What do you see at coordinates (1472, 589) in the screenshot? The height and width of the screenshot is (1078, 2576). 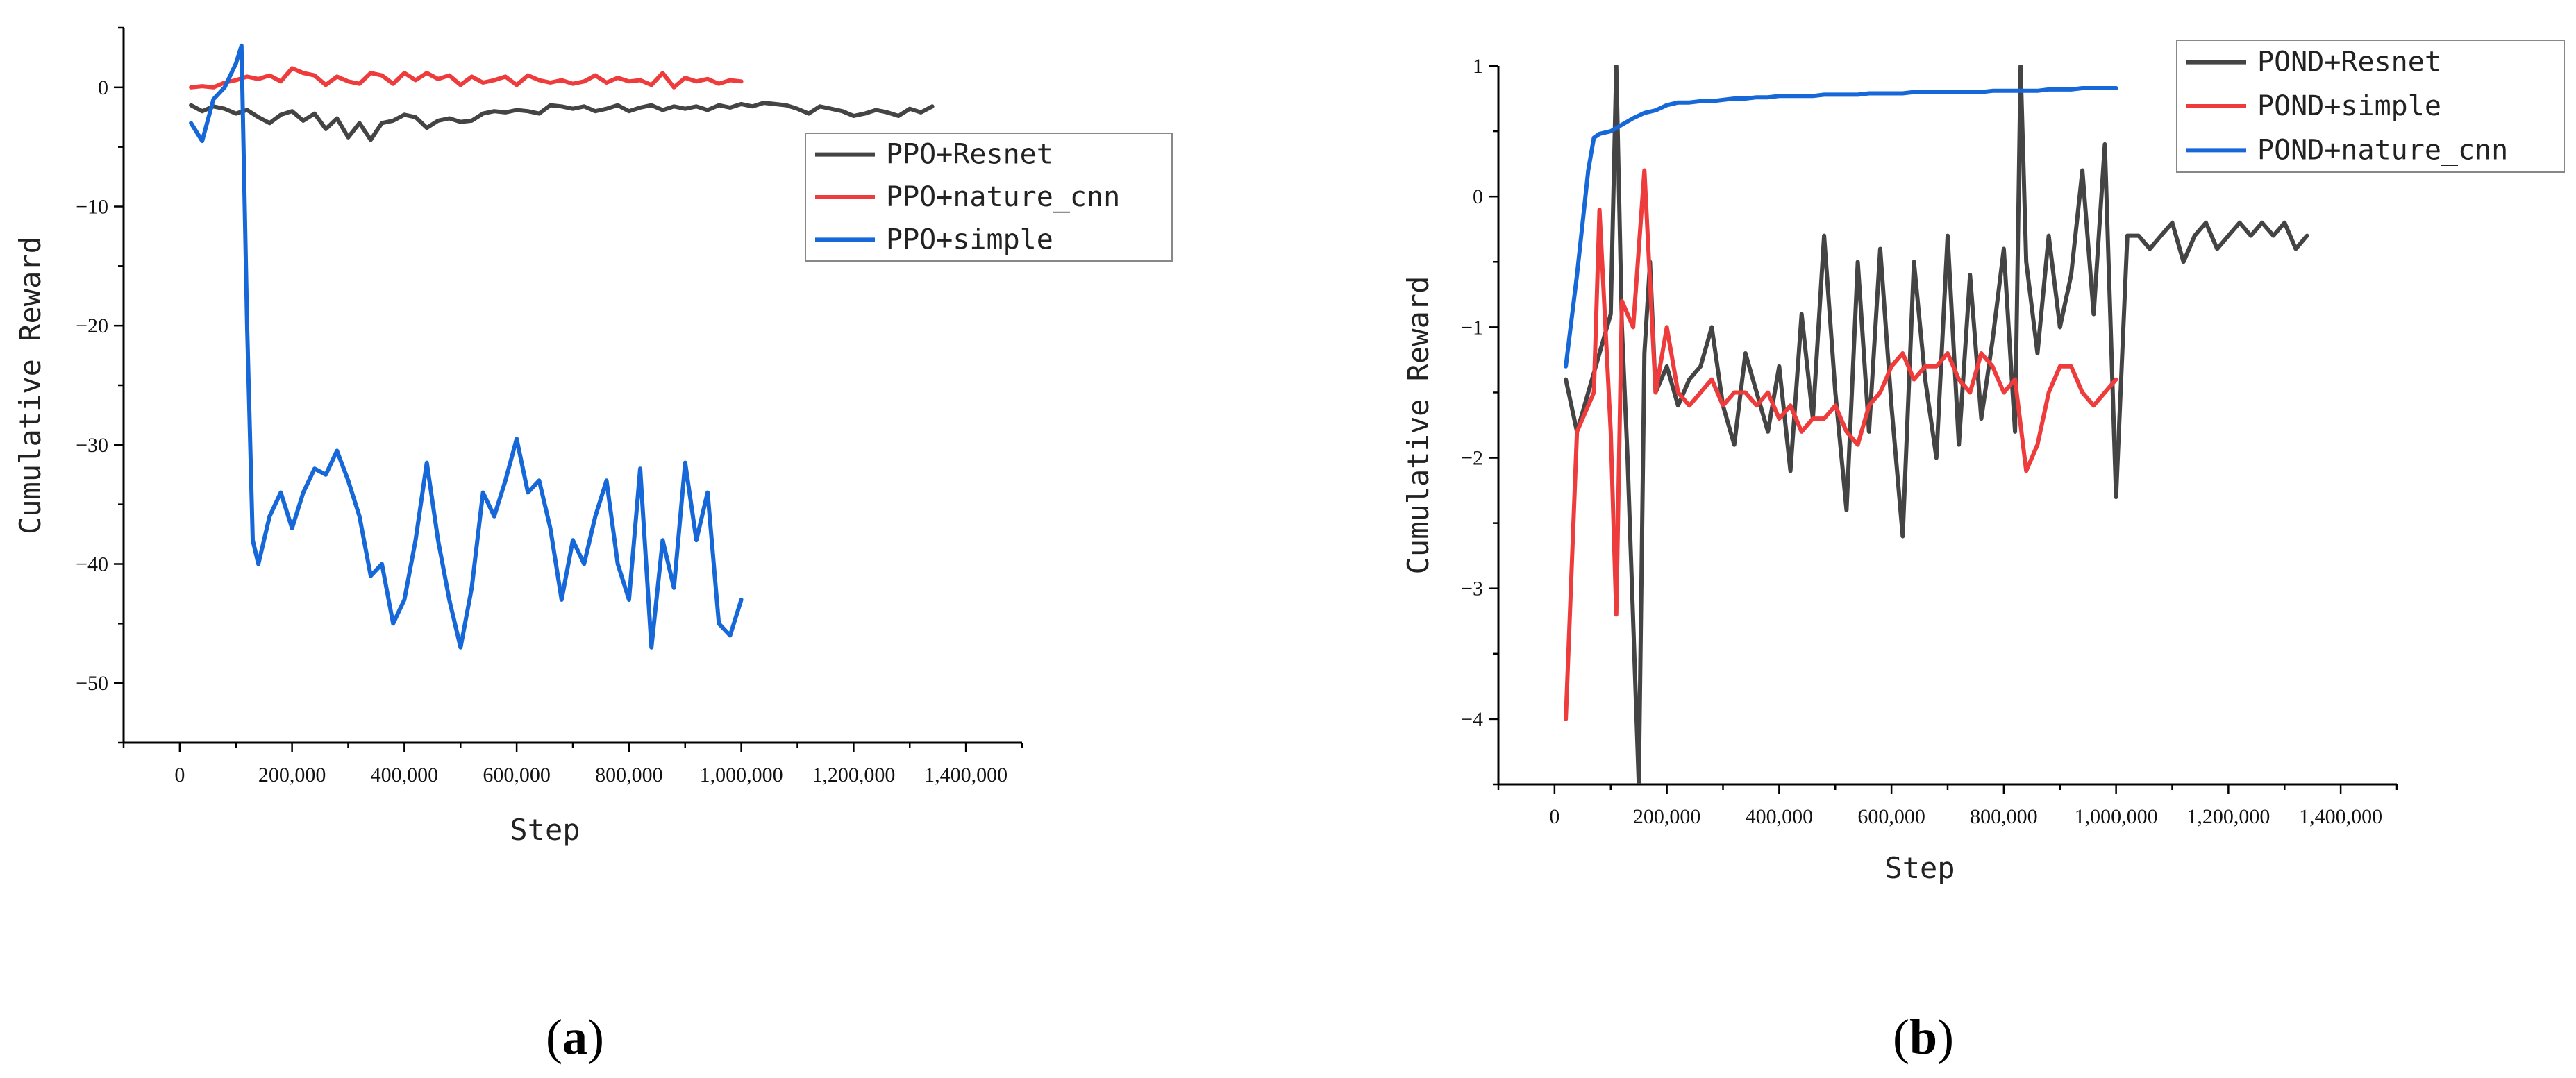 I see `y-tick-label: −3` at bounding box center [1472, 589].